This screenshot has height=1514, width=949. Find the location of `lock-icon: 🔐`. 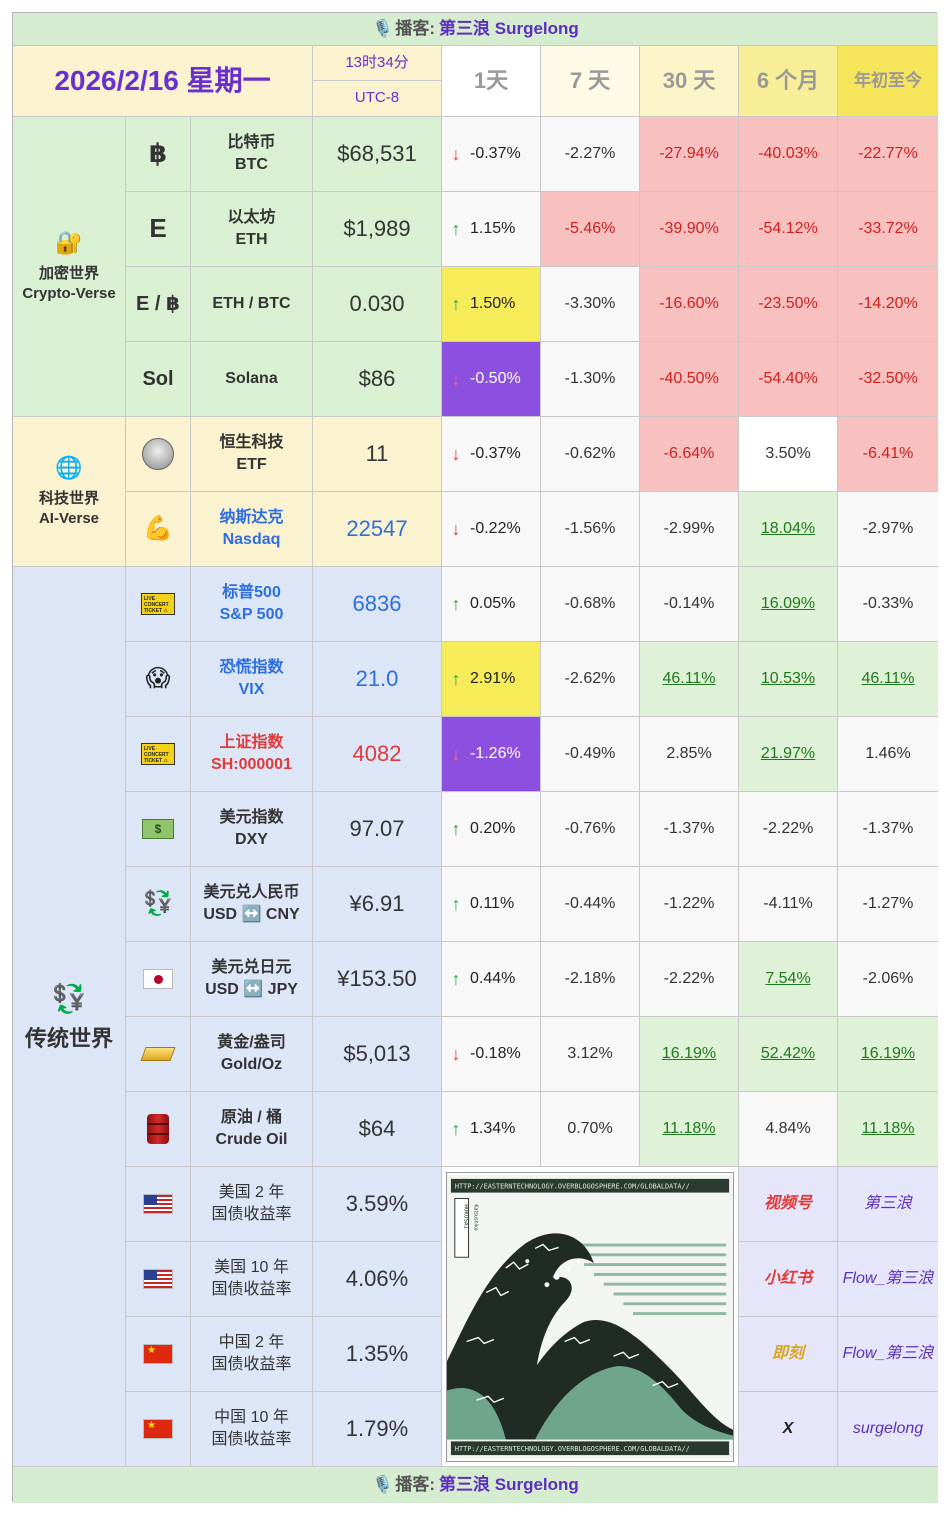

lock-icon: 🔐 is located at coordinates (69, 243).